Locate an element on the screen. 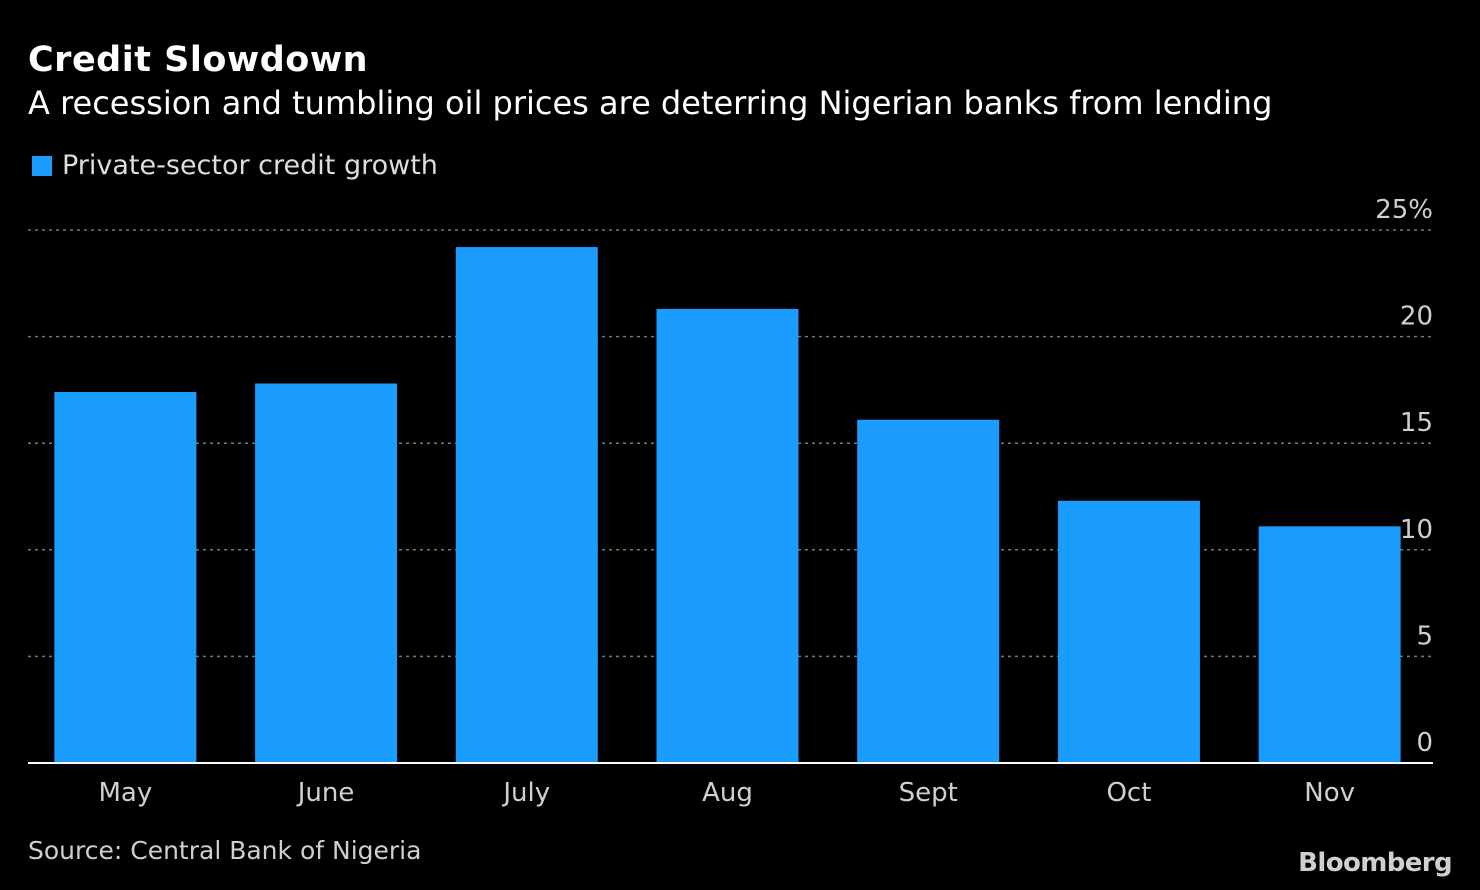 The width and height of the screenshot is (1480, 890). legend-label: Private-sector credit growth is located at coordinates (250, 165).